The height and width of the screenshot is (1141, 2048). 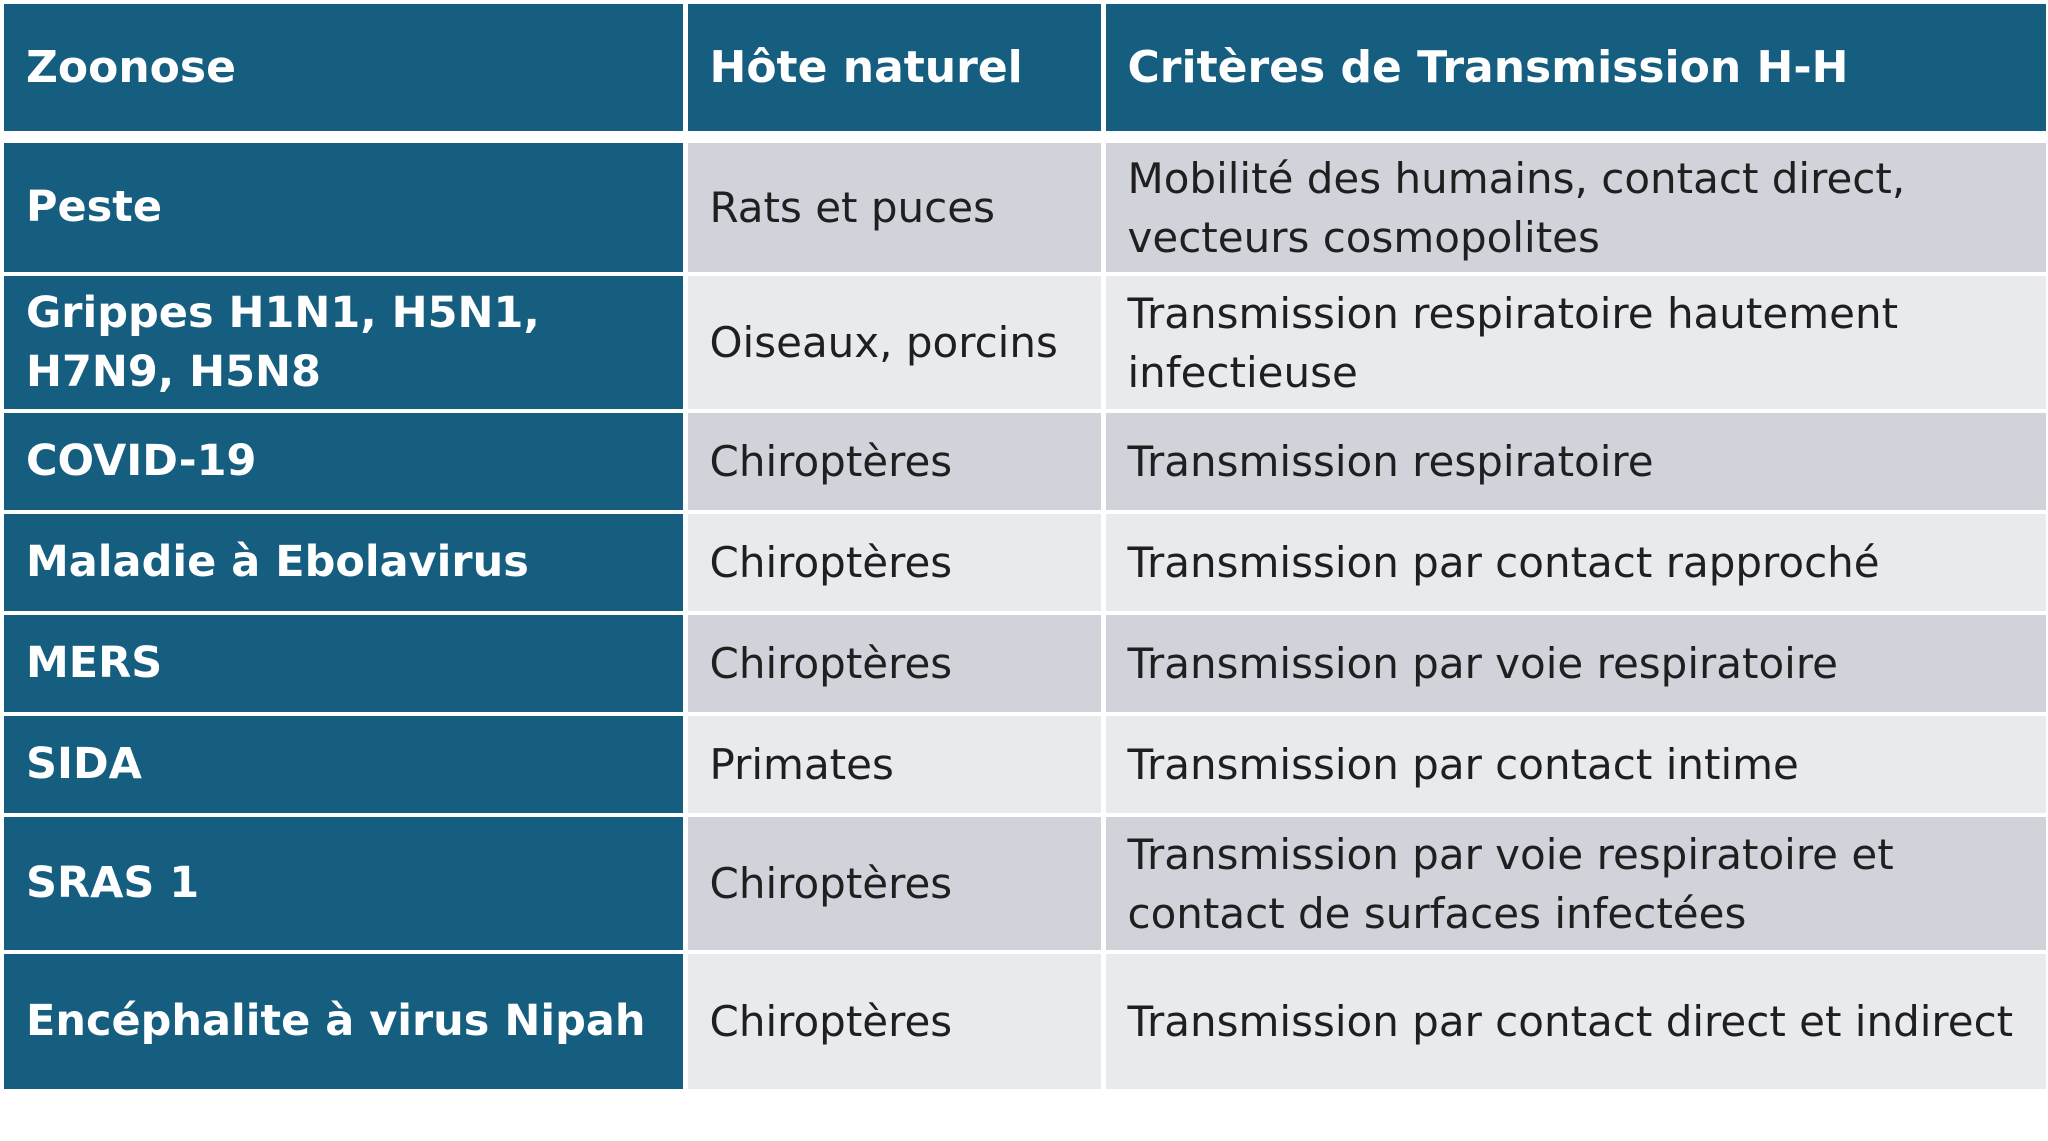 I want to click on zoonose-cell: SRAS 1, so click(x=344, y=883).